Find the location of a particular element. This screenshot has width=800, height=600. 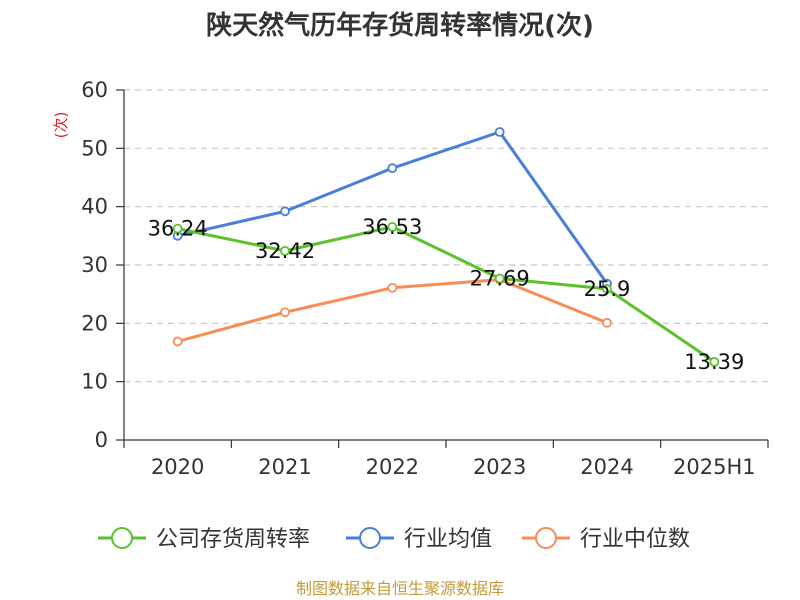

y-tick-label: 50 is located at coordinates (94, 148).